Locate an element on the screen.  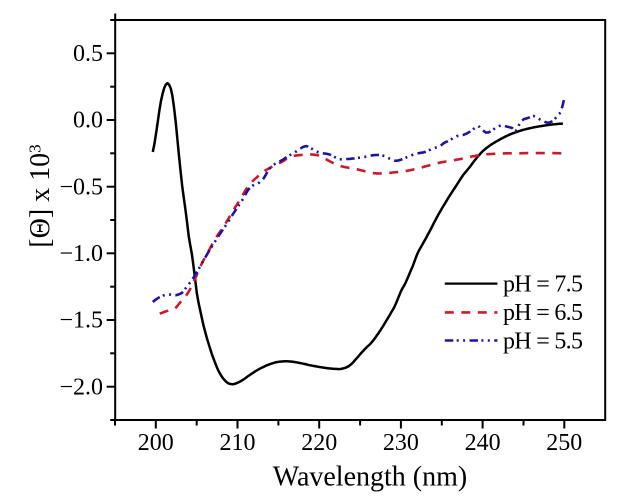
svg-text: [Θ] x 103 is located at coordinates (40, 195).